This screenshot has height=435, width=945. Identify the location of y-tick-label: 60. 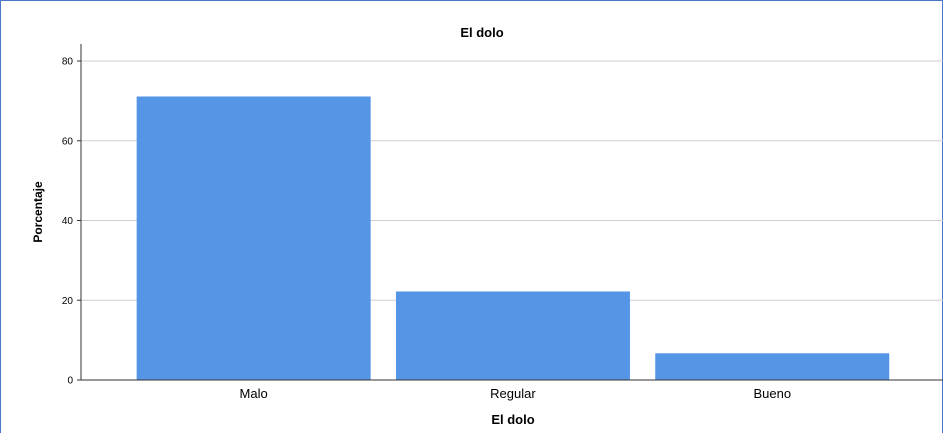
(68, 141).